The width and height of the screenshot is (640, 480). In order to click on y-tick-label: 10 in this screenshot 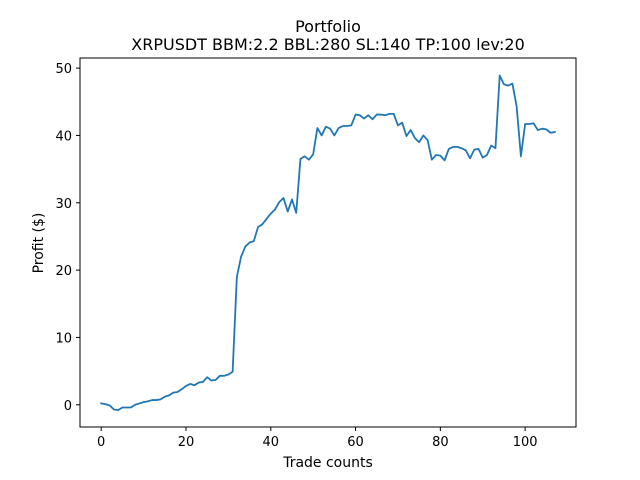, I will do `click(63, 338)`.